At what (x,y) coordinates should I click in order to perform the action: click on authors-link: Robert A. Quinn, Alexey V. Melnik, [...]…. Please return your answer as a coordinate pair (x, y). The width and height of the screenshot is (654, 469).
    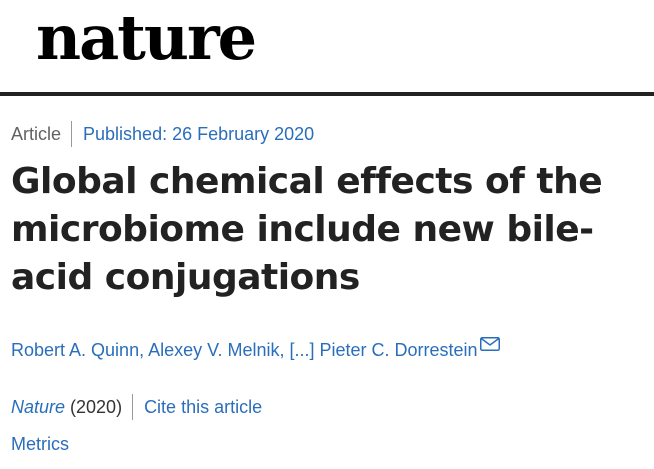
    Looking at the image, I should click on (244, 350).